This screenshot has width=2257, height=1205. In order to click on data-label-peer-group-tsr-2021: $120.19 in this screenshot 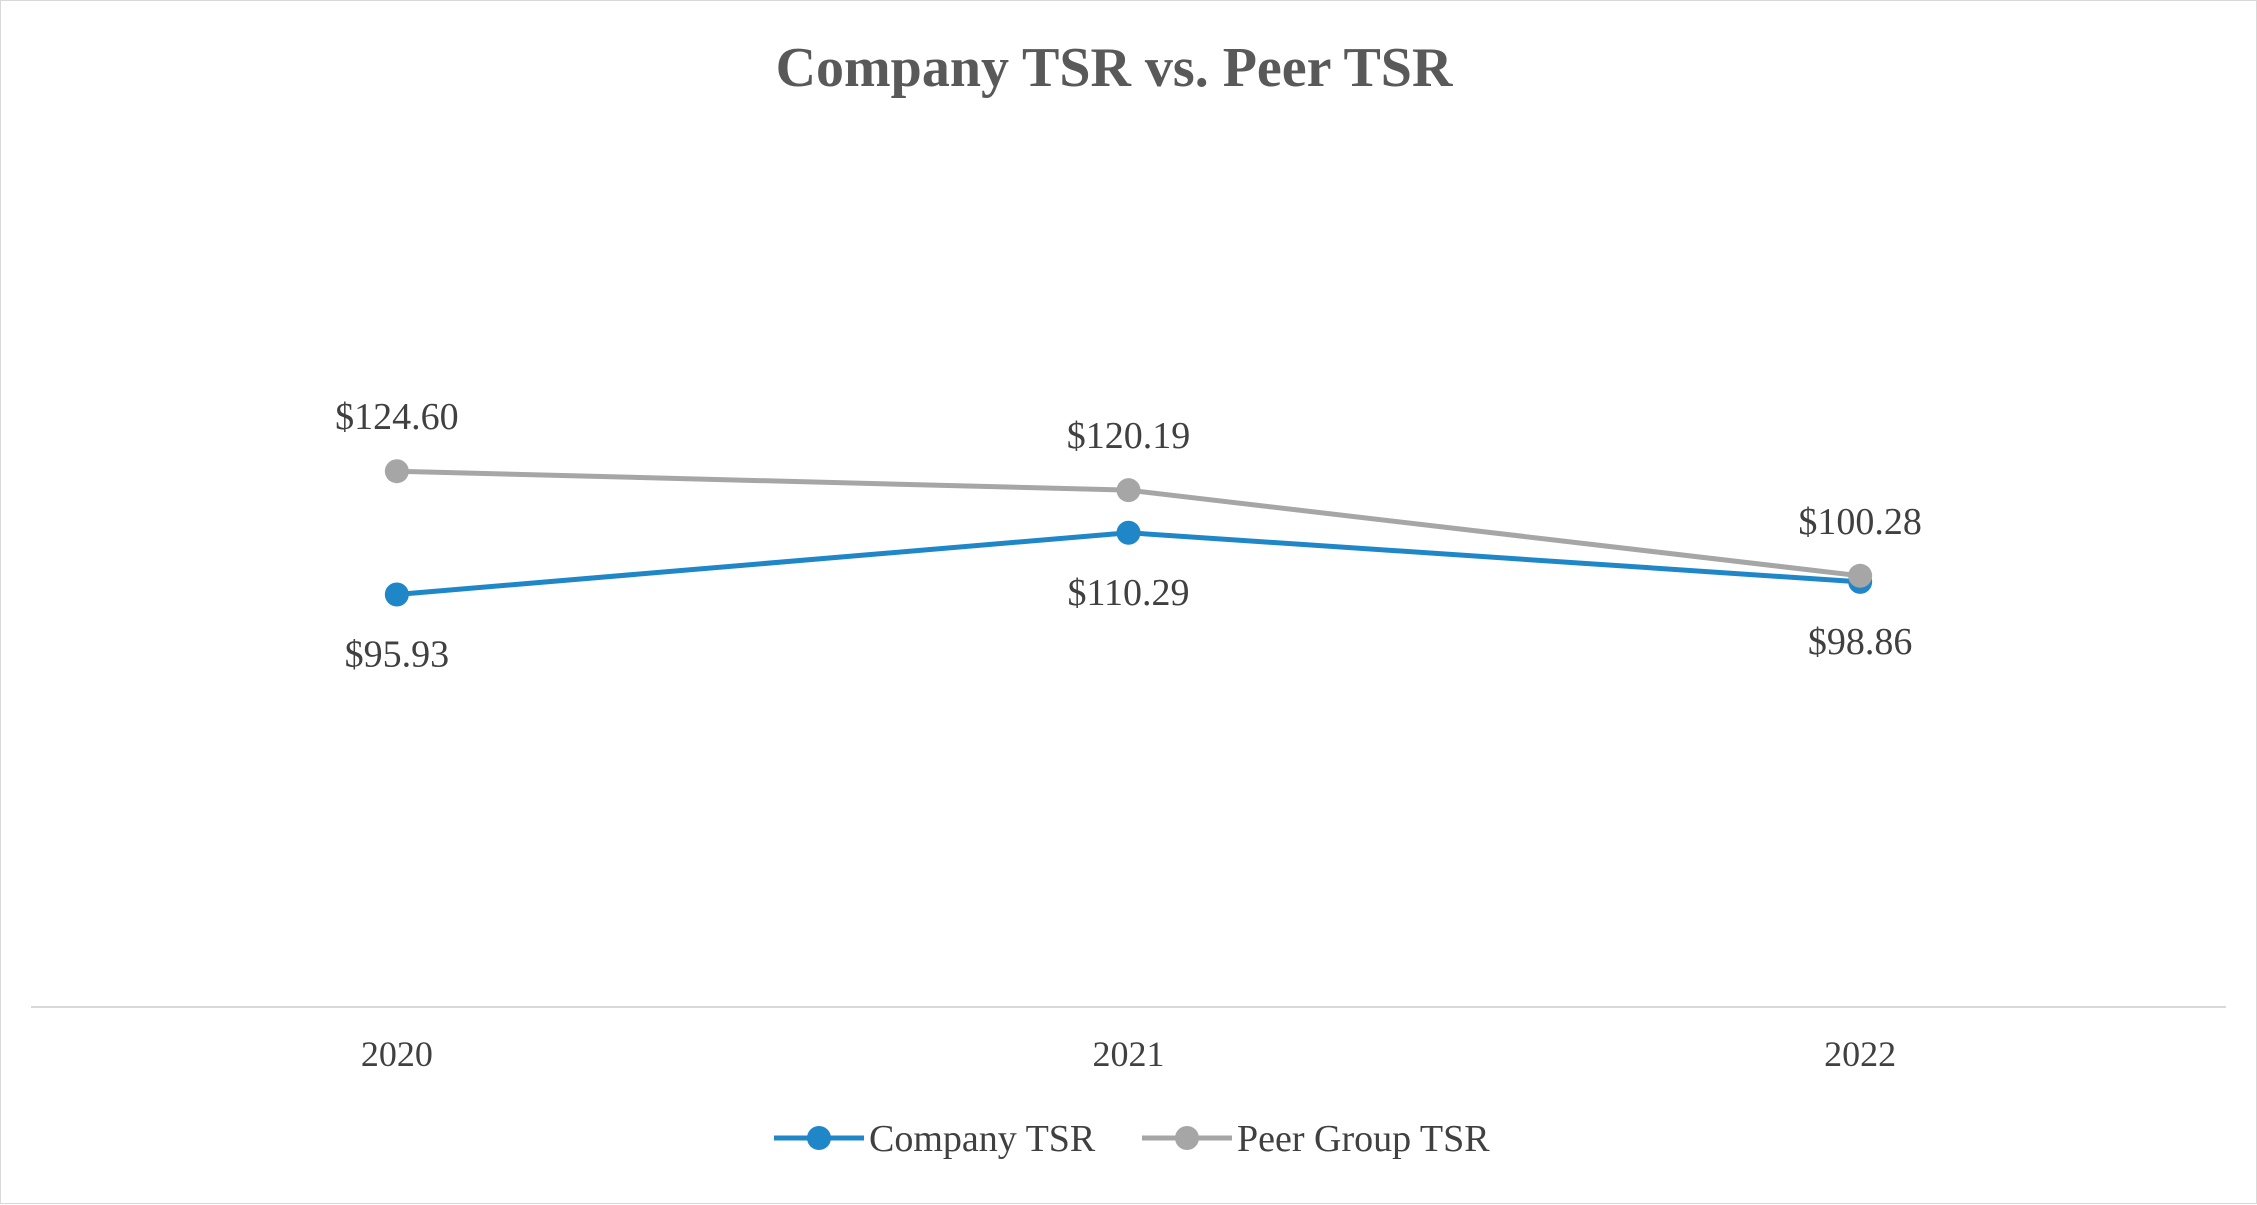, I will do `click(1129, 436)`.